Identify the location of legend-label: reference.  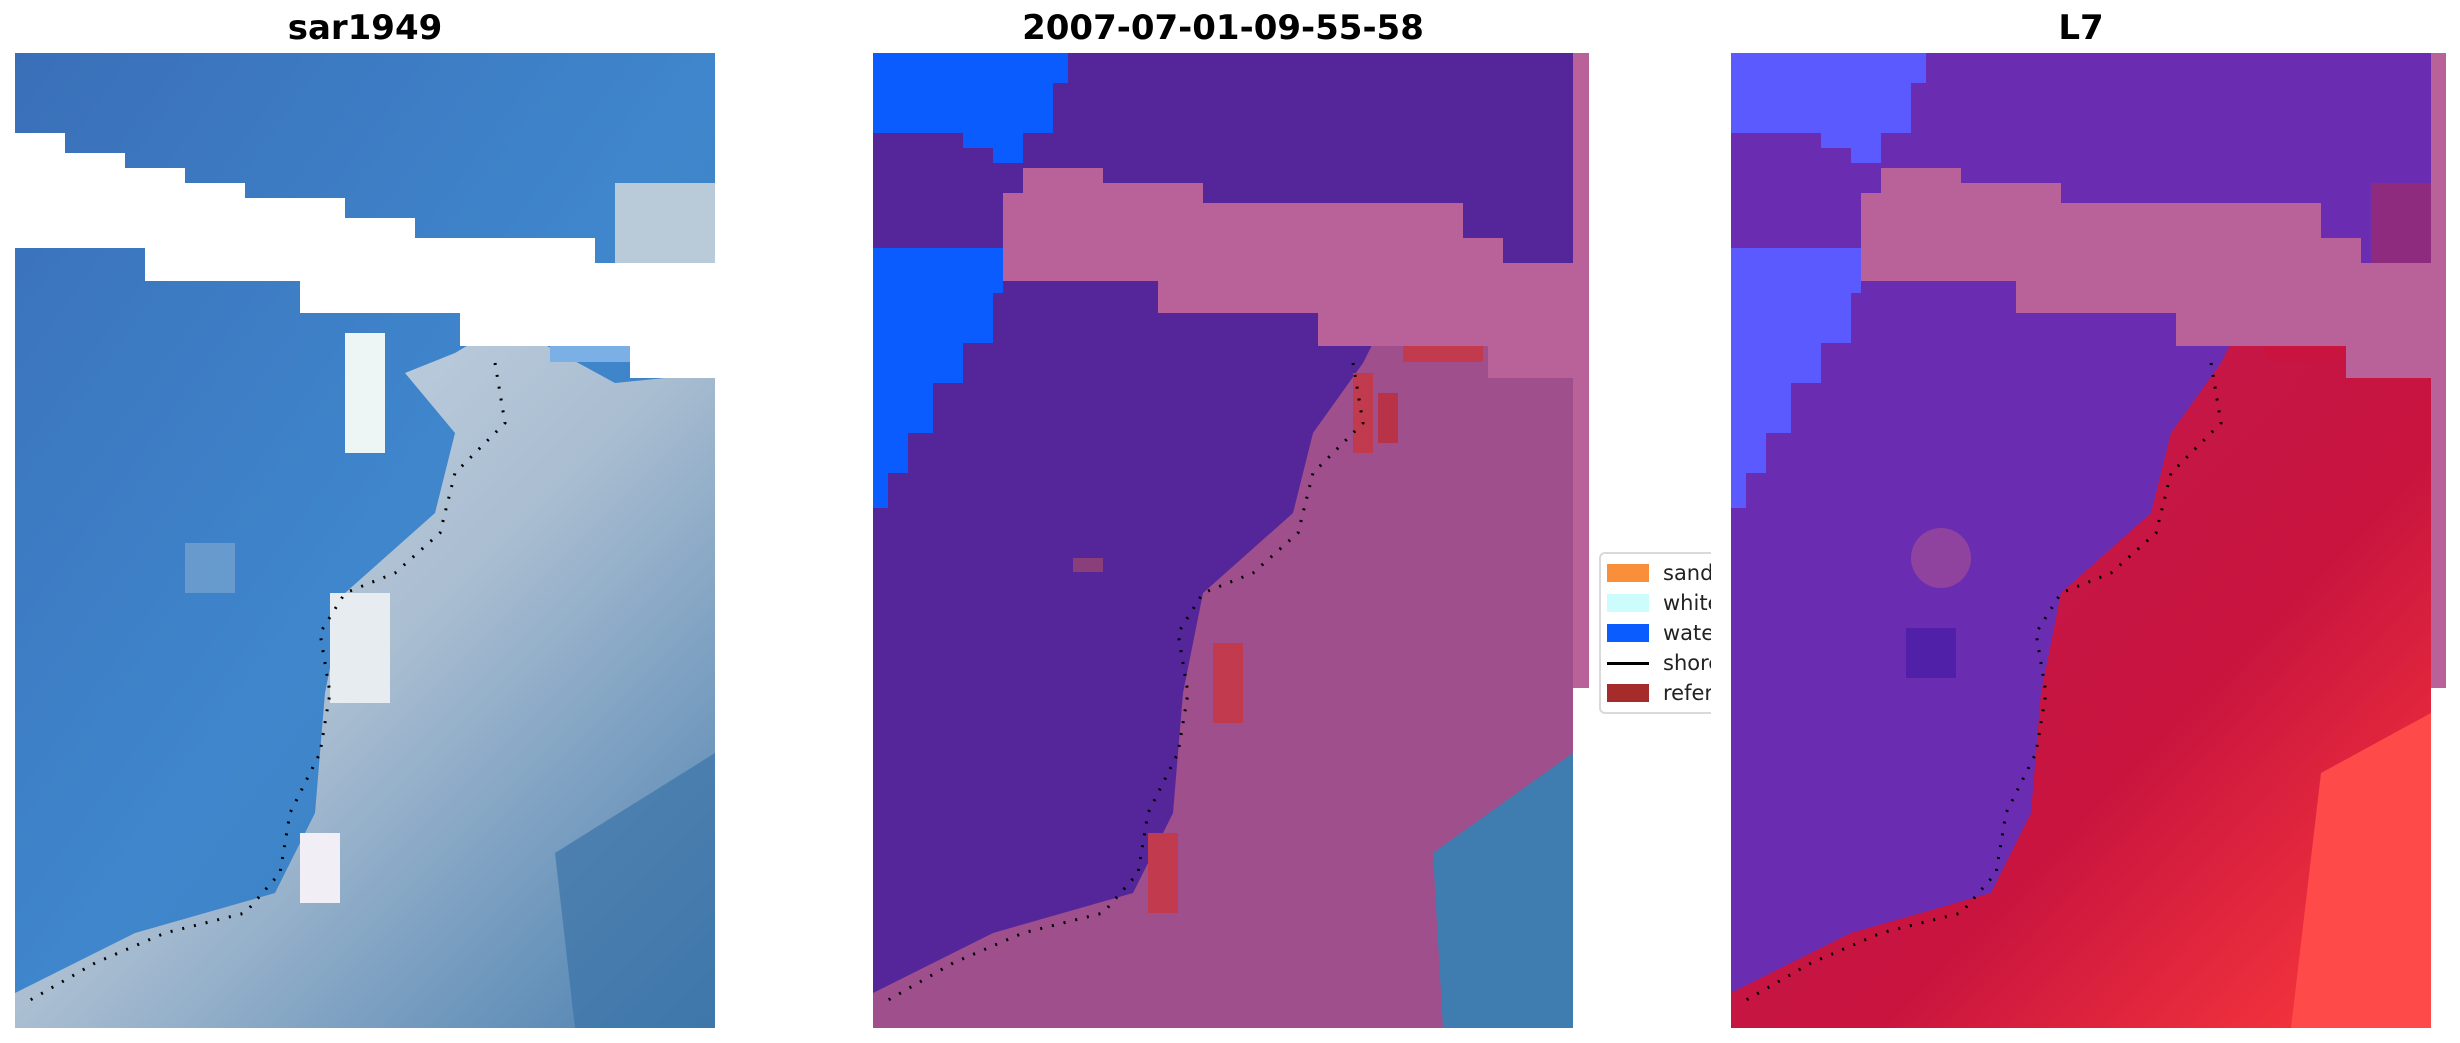
(1687, 693).